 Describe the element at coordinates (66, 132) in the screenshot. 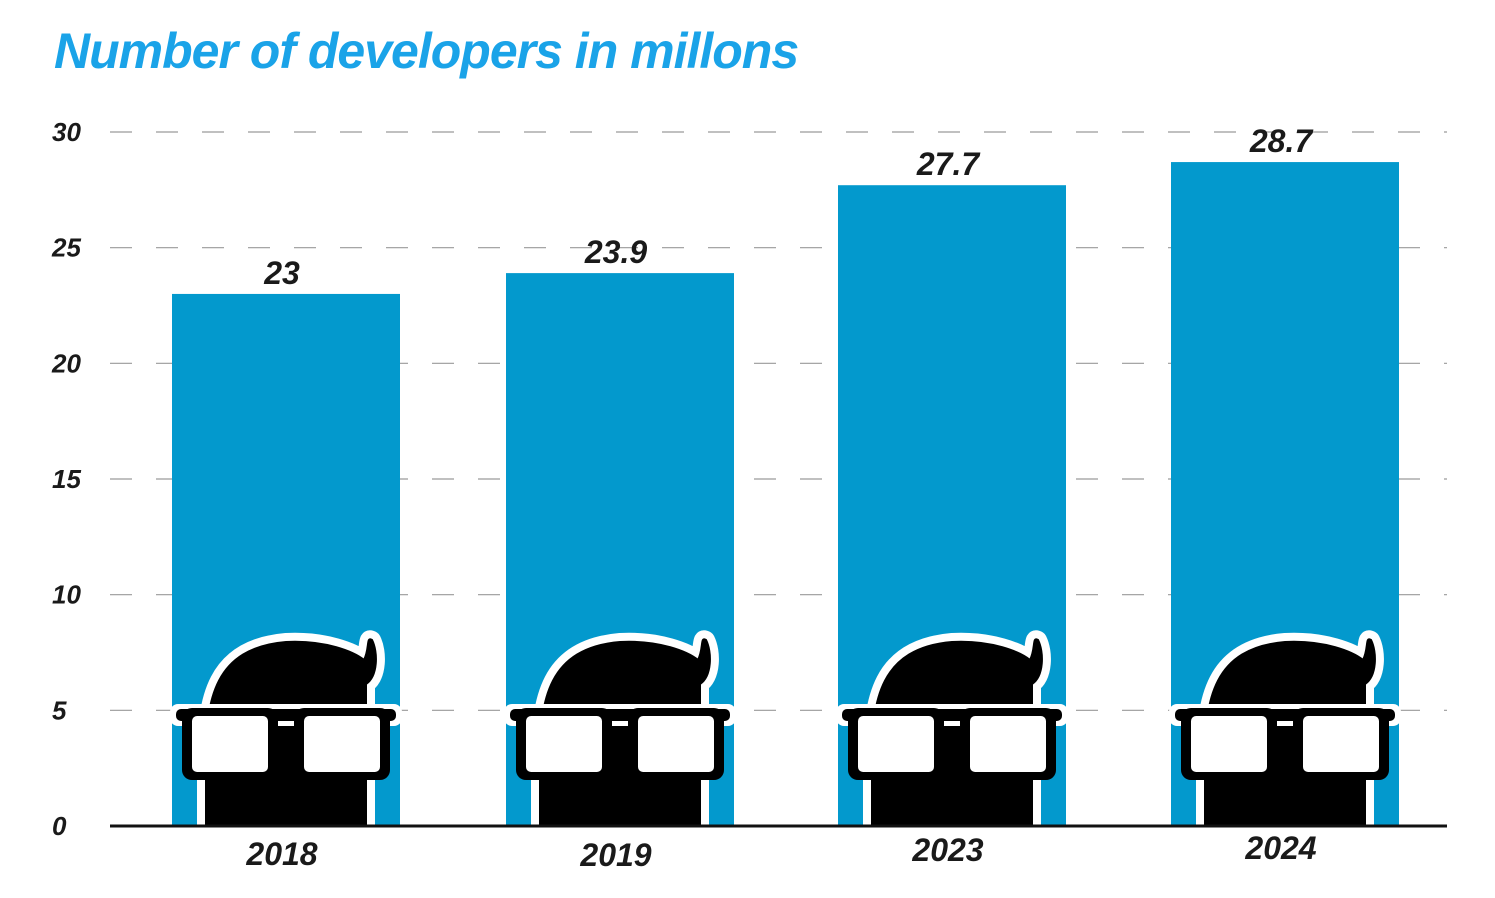

I see `y-tick-label: 30` at that location.